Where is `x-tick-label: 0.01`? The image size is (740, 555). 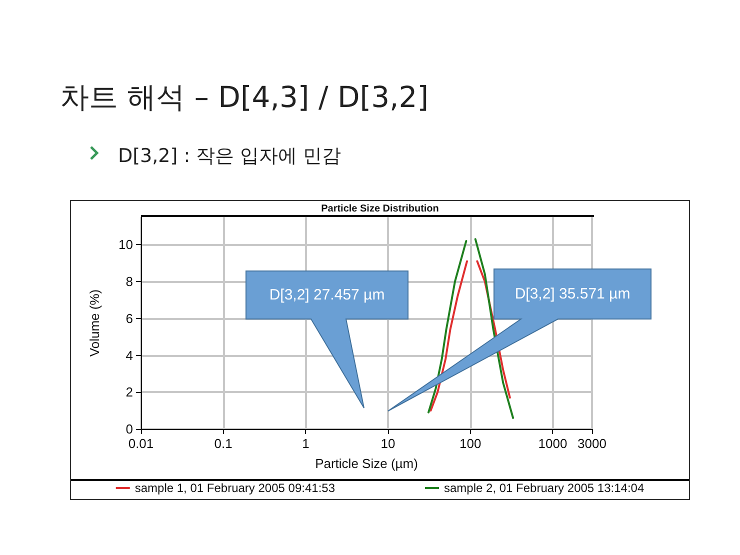
x-tick-label: 0.01 is located at coordinates (141, 443).